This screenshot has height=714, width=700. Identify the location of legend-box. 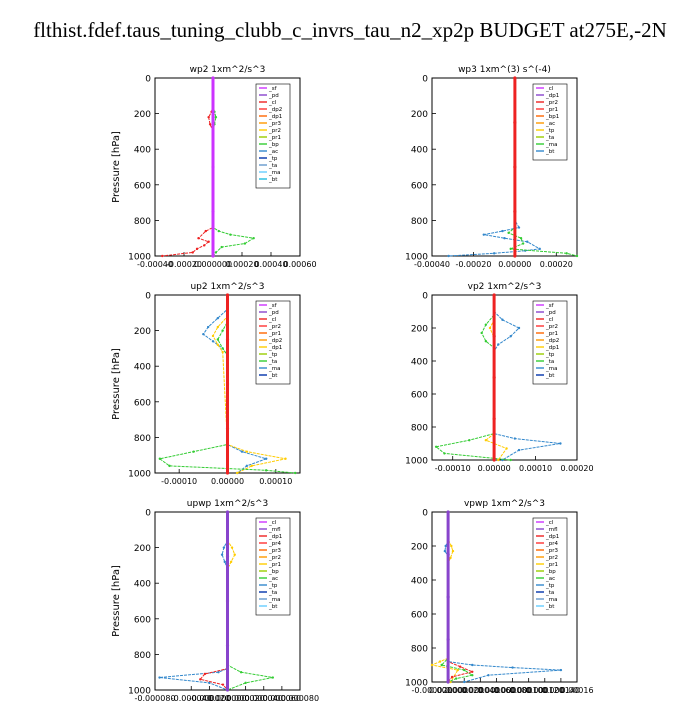
(550, 342).